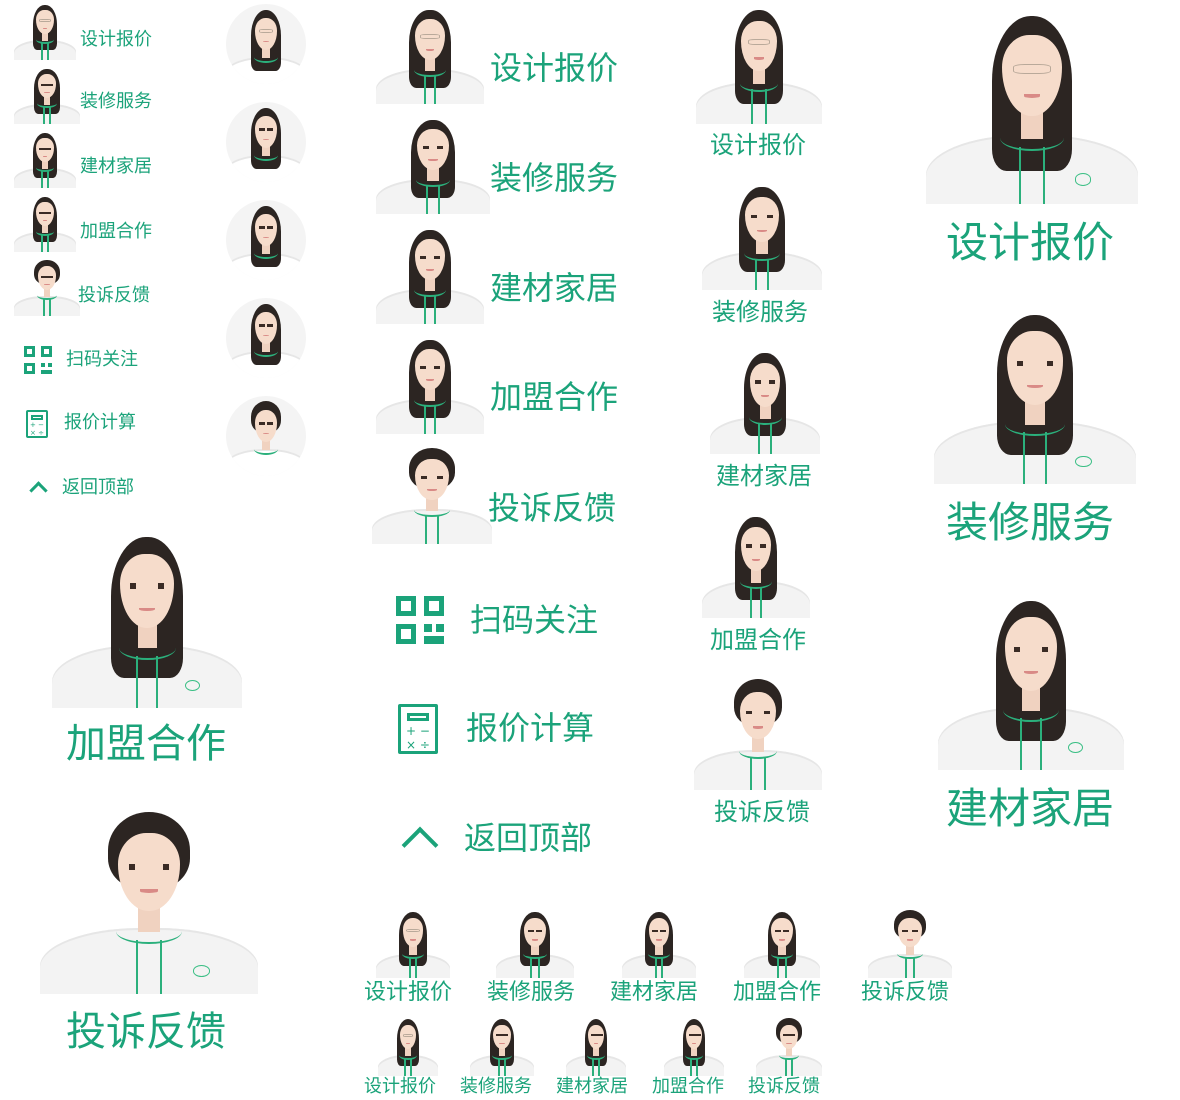 The image size is (1180, 1100). What do you see at coordinates (535, 942) in the screenshot?
I see `row1-avatar-renovation` at bounding box center [535, 942].